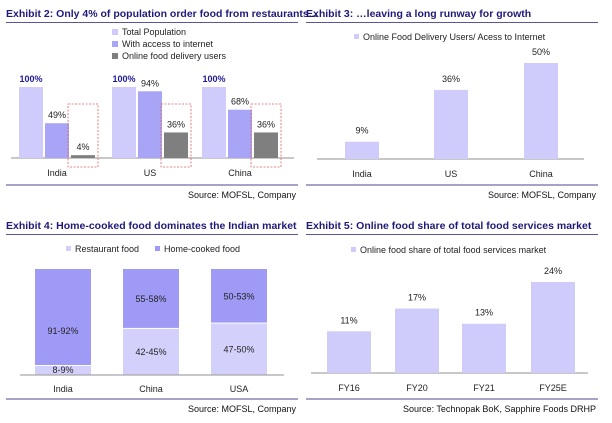 The height and width of the screenshot is (423, 612). Describe the element at coordinates (174, 56) in the screenshot. I see `legend-label-online-food-delivery-users: Online food delivery users` at that location.